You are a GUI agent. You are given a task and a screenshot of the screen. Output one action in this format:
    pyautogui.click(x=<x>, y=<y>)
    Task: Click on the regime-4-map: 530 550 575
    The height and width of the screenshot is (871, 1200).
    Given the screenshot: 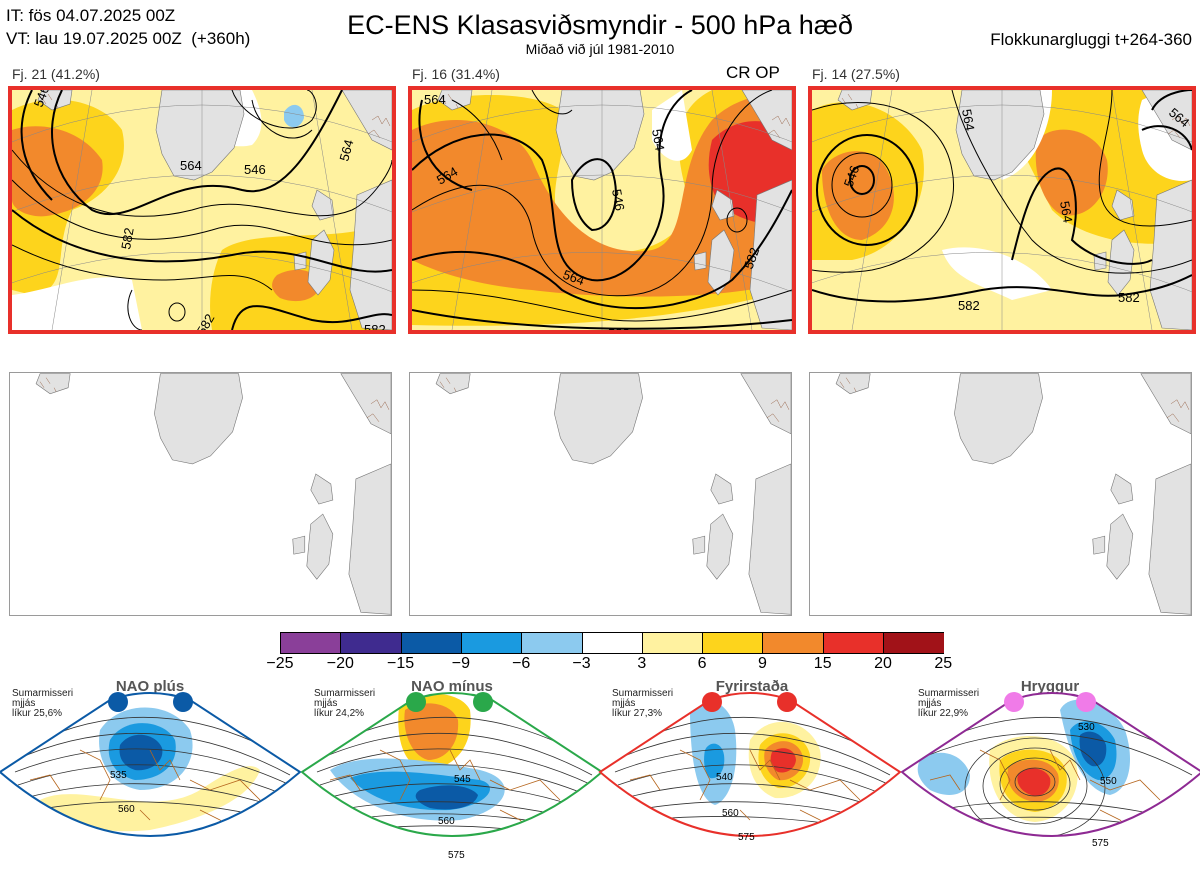 What is the action you would take?
    pyautogui.click(x=1050, y=770)
    